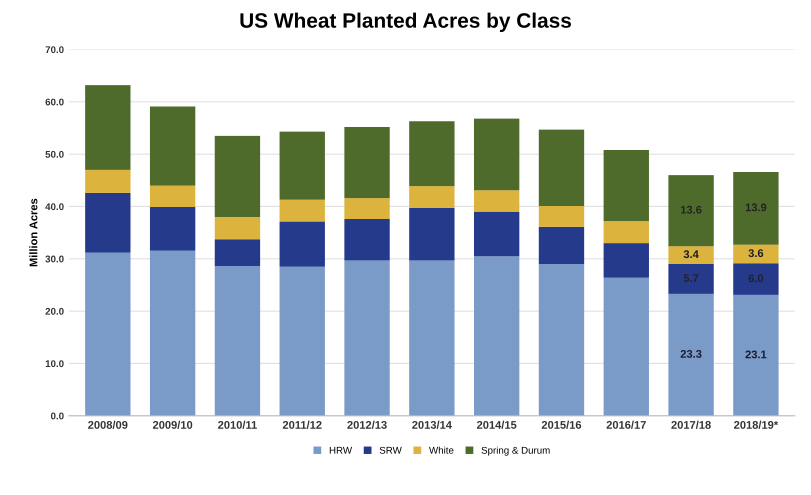  What do you see at coordinates (57, 416) in the screenshot?
I see `y-tick-label: 0.0` at bounding box center [57, 416].